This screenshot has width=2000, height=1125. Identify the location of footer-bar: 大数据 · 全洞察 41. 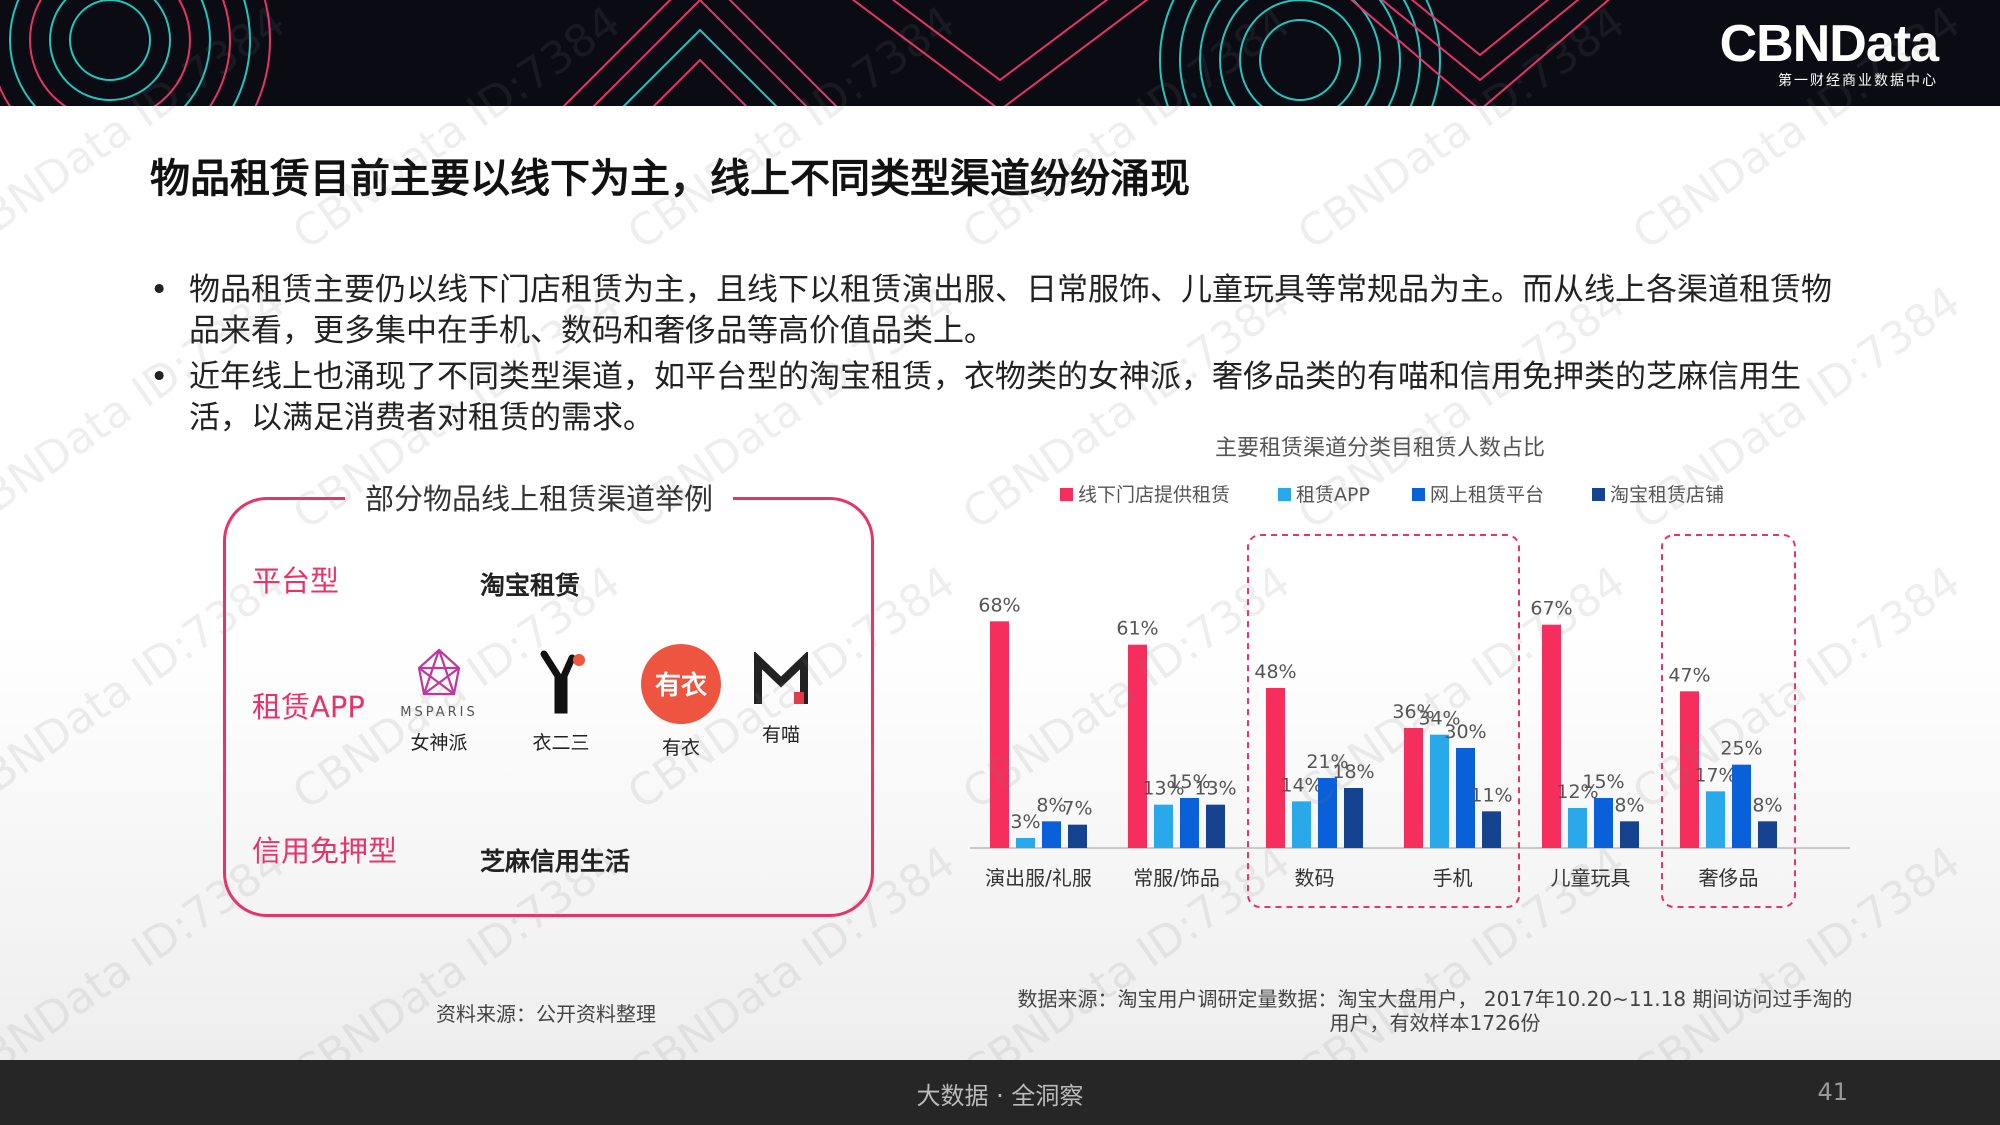
(1000, 1092).